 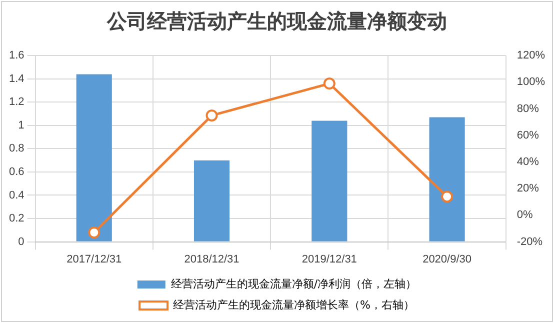 What do you see at coordinates (16, 218) in the screenshot?
I see `y-tick-label: 0.2` at bounding box center [16, 218].